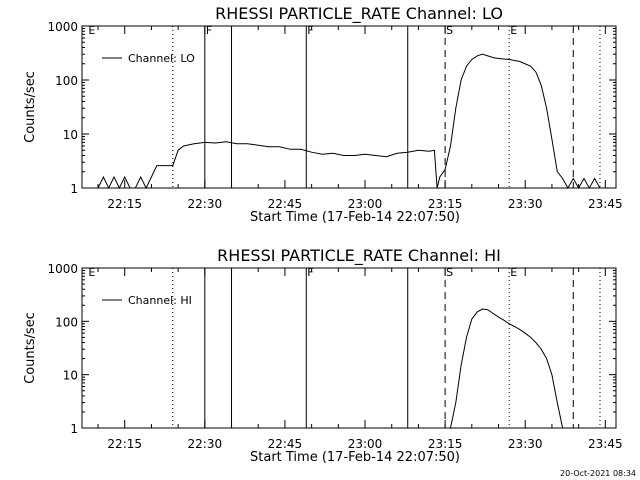  I want to click on legend-entry: Channel: HI, so click(160, 300).